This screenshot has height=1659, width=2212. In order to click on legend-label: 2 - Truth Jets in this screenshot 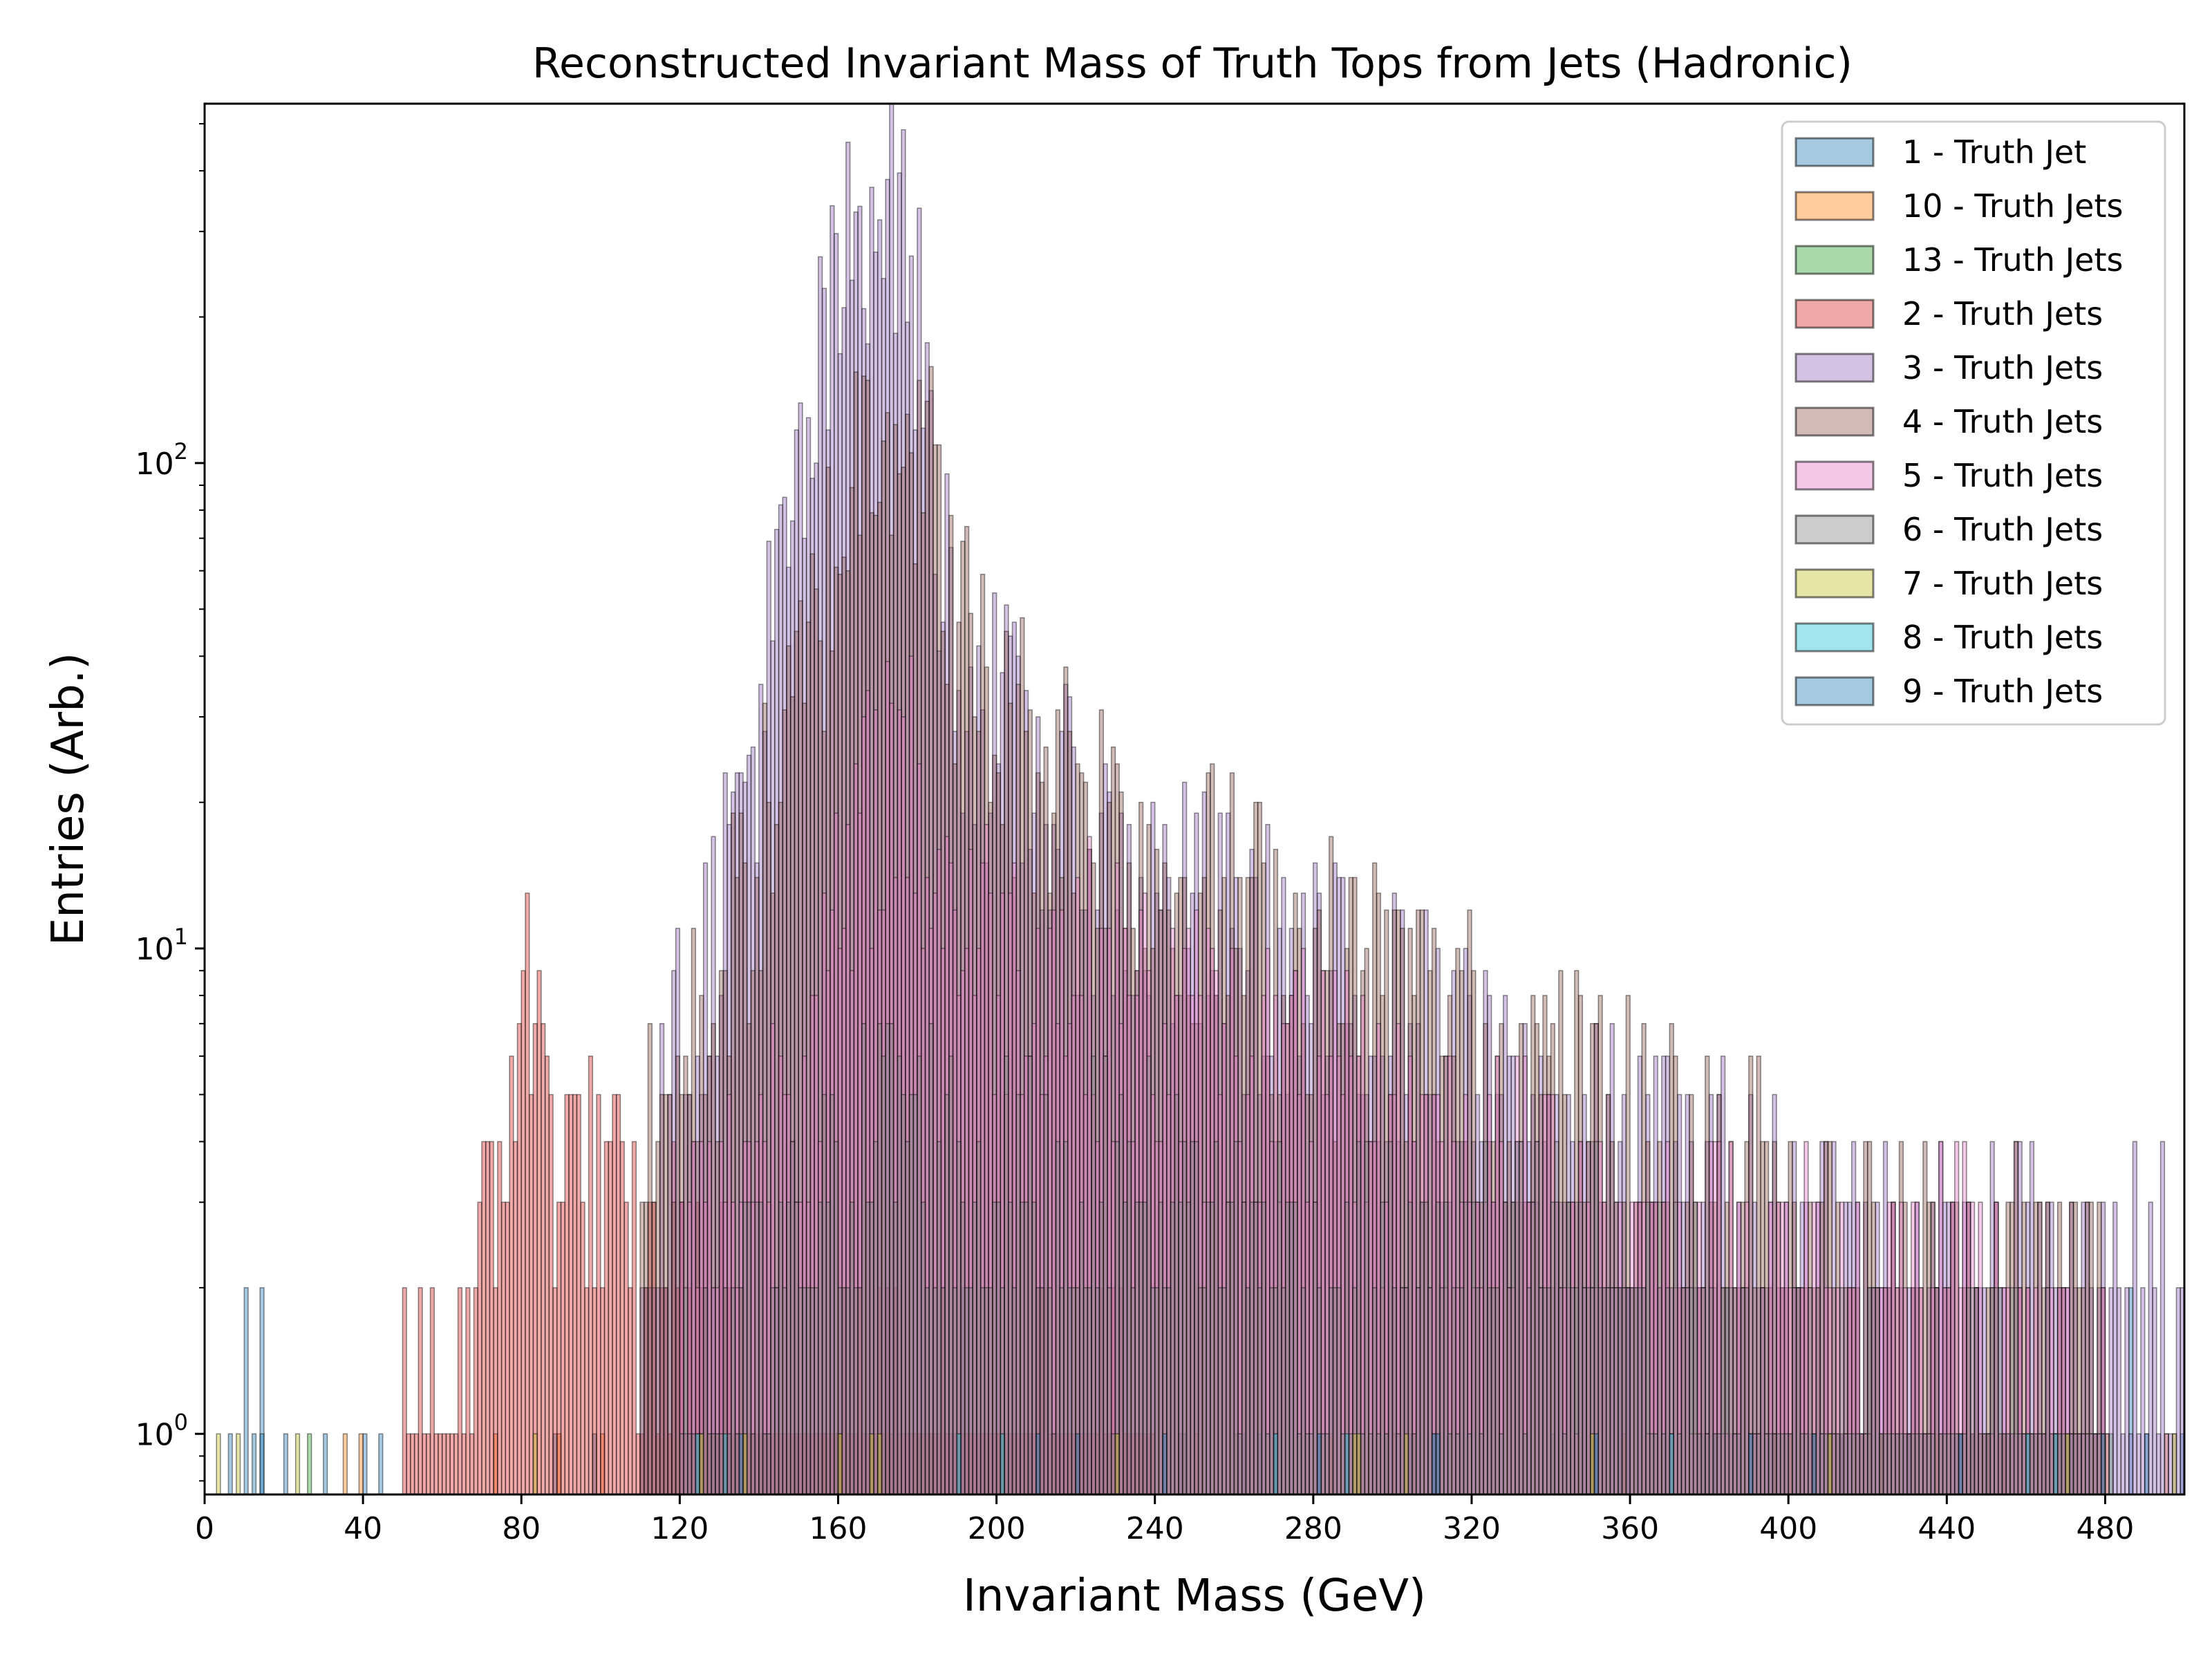, I will do `click(2003, 313)`.